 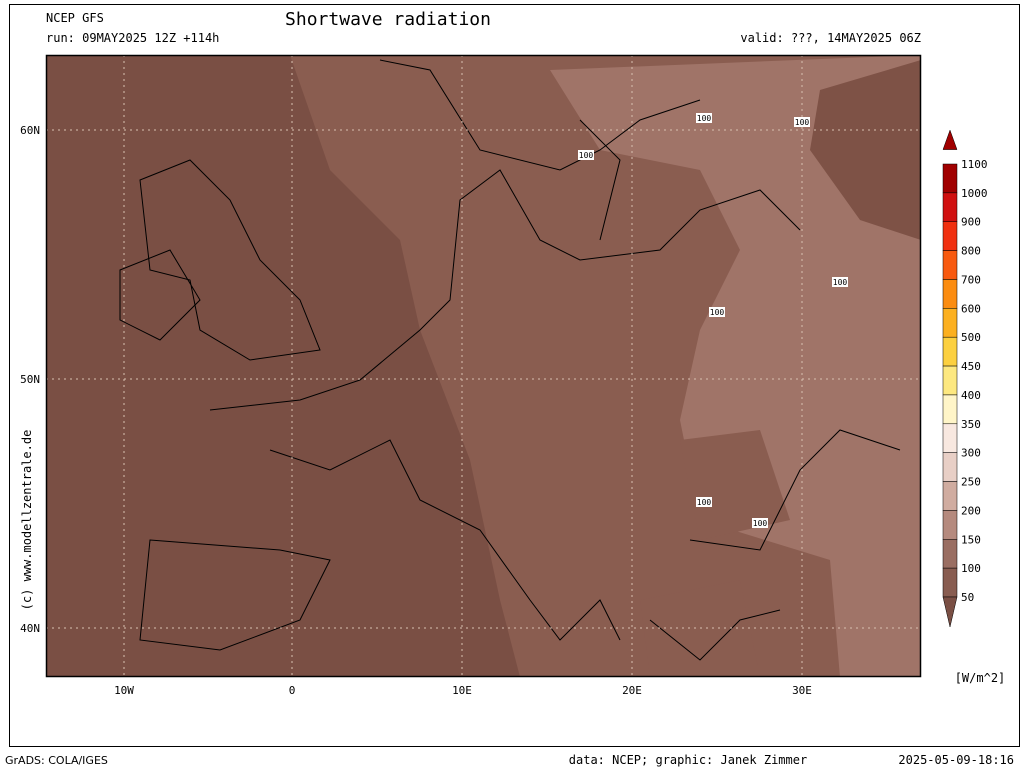 What do you see at coordinates (971, 482) in the screenshot?
I see `colorbar-label: 250` at bounding box center [971, 482].